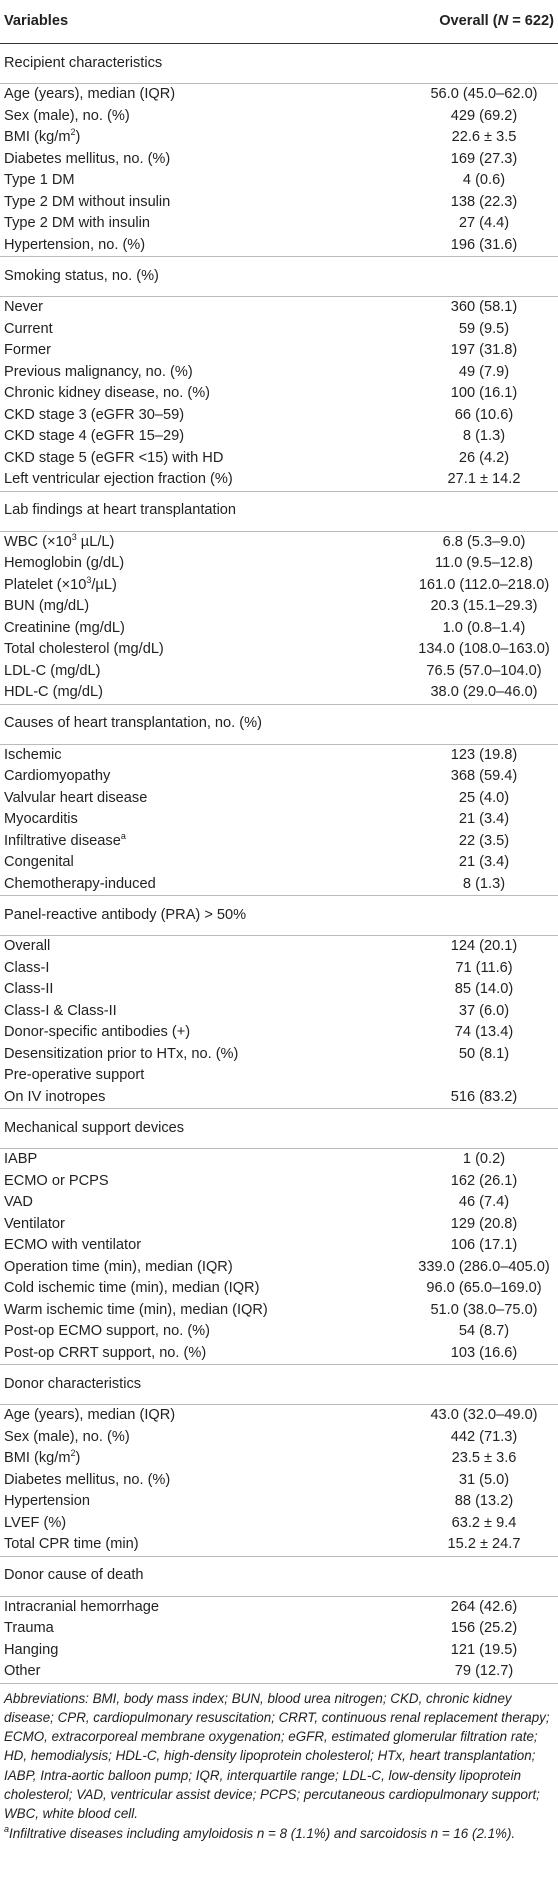 This screenshot has width=558, height=1880. Describe the element at coordinates (484, 1309) in the screenshot. I see `row-value: 51.0 (38.0–75.0)` at that location.